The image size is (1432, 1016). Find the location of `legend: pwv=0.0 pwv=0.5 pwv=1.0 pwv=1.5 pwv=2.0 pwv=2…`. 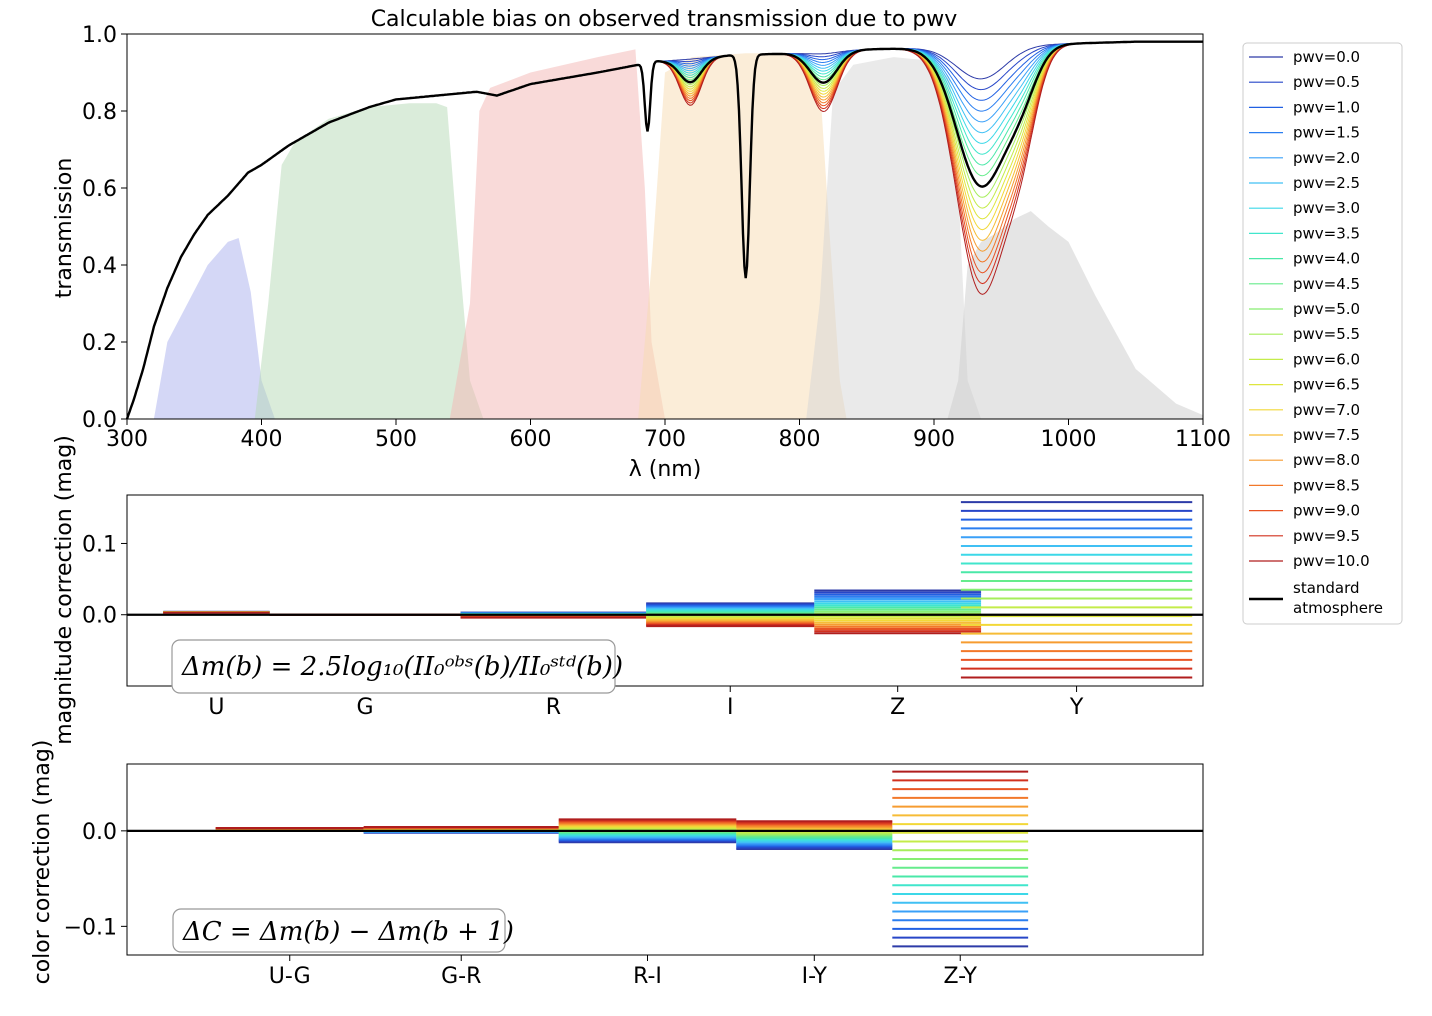

legend: pwv=0.0 pwv=0.5 pwv=1.0 pwv=1.5 pwv=2.0 pwv=2… is located at coordinates (1322, 333).